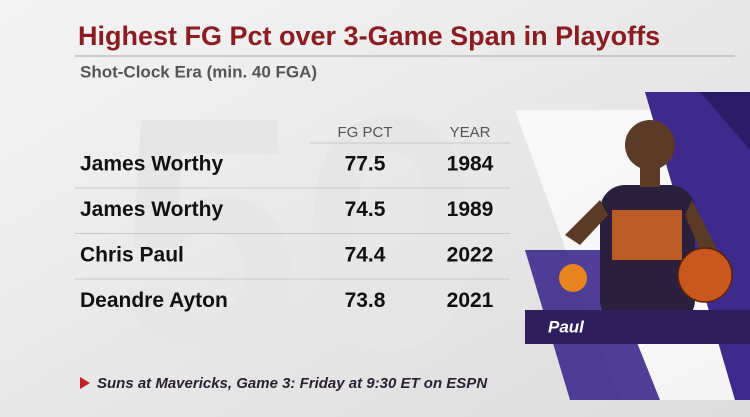 The width and height of the screenshot is (750, 417). Describe the element at coordinates (154, 300) in the screenshot. I see `player-name: Deandre Ayton` at that location.